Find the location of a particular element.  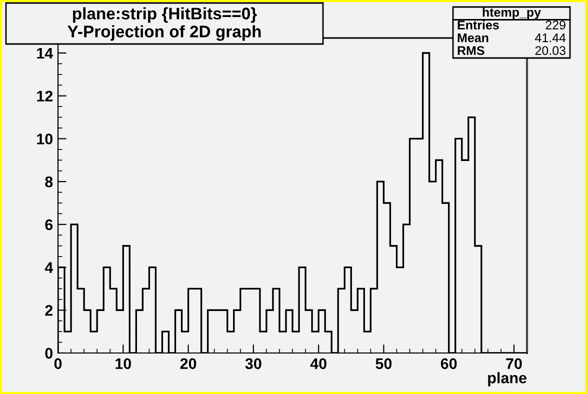

annotation: RMS is located at coordinates (471, 50).